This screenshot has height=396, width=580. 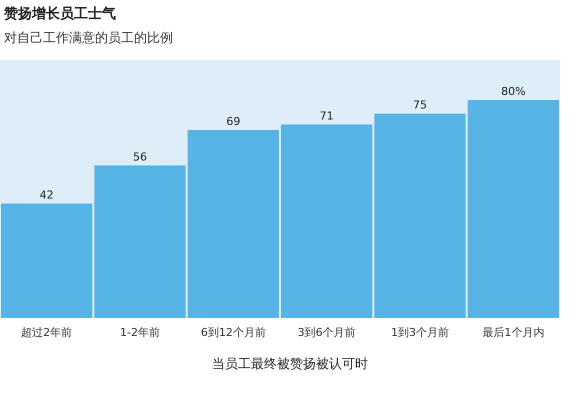 I want to click on chart-subtitle: 对自己工作满意的员工的比例, so click(x=88, y=38).